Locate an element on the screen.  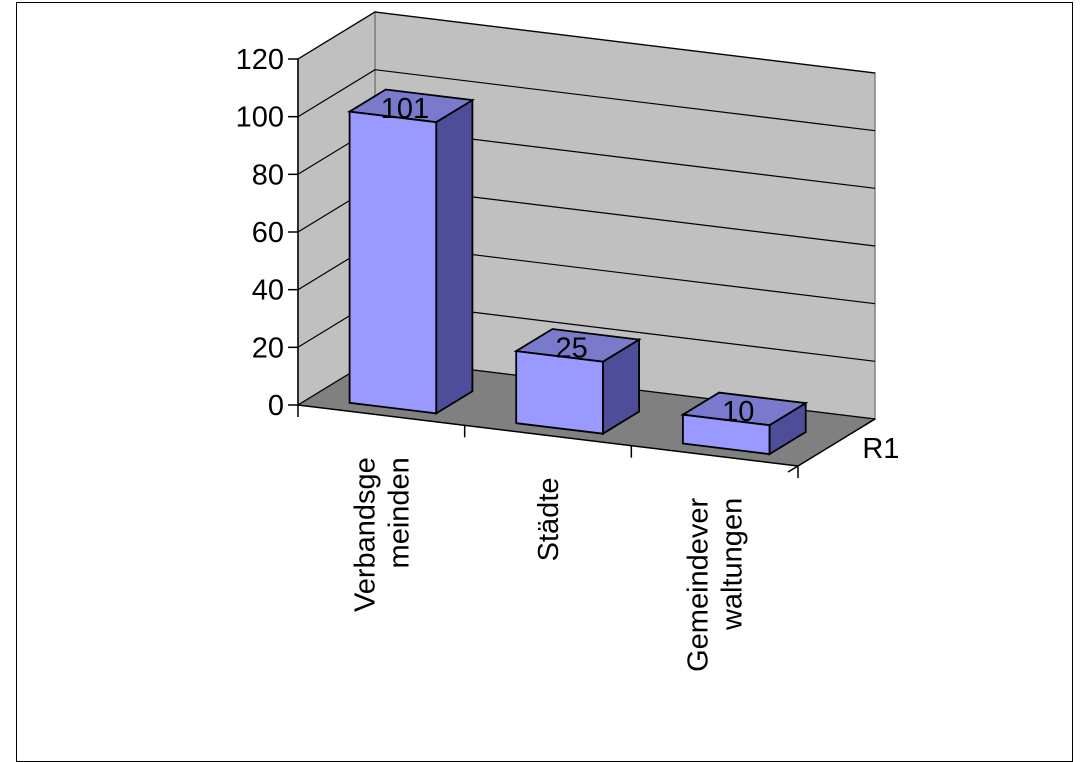
bar-side is located at coordinates (454, 256).